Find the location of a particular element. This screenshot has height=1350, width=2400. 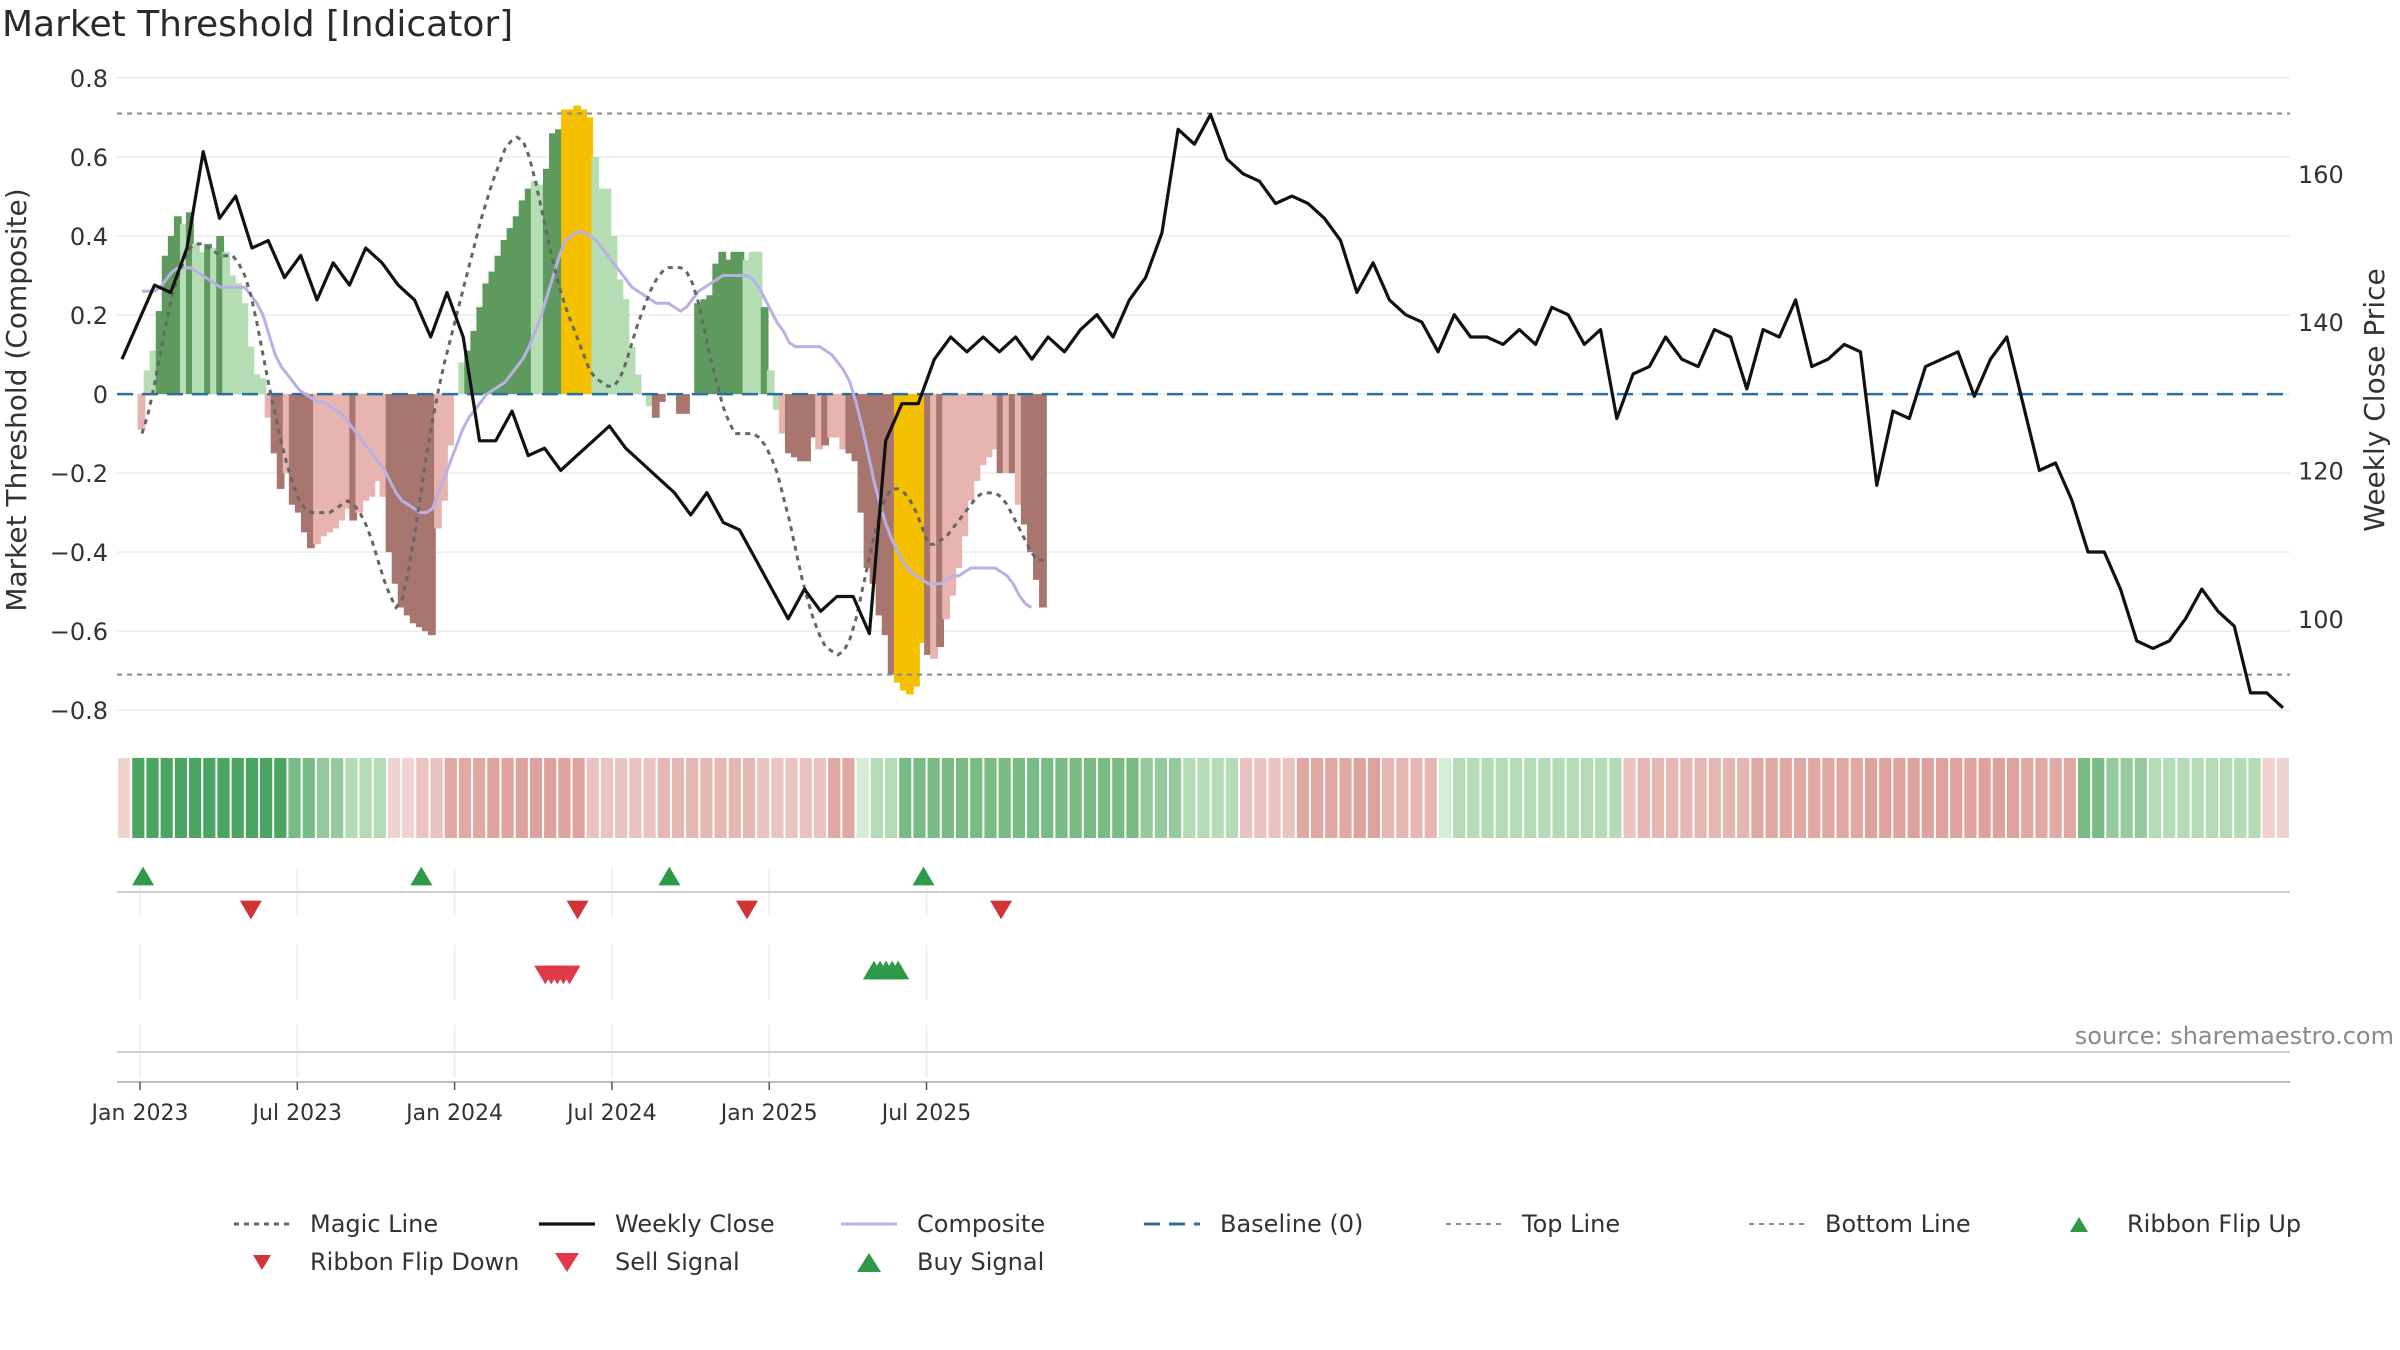

ribbon-flip-panel is located at coordinates (1203, 893).